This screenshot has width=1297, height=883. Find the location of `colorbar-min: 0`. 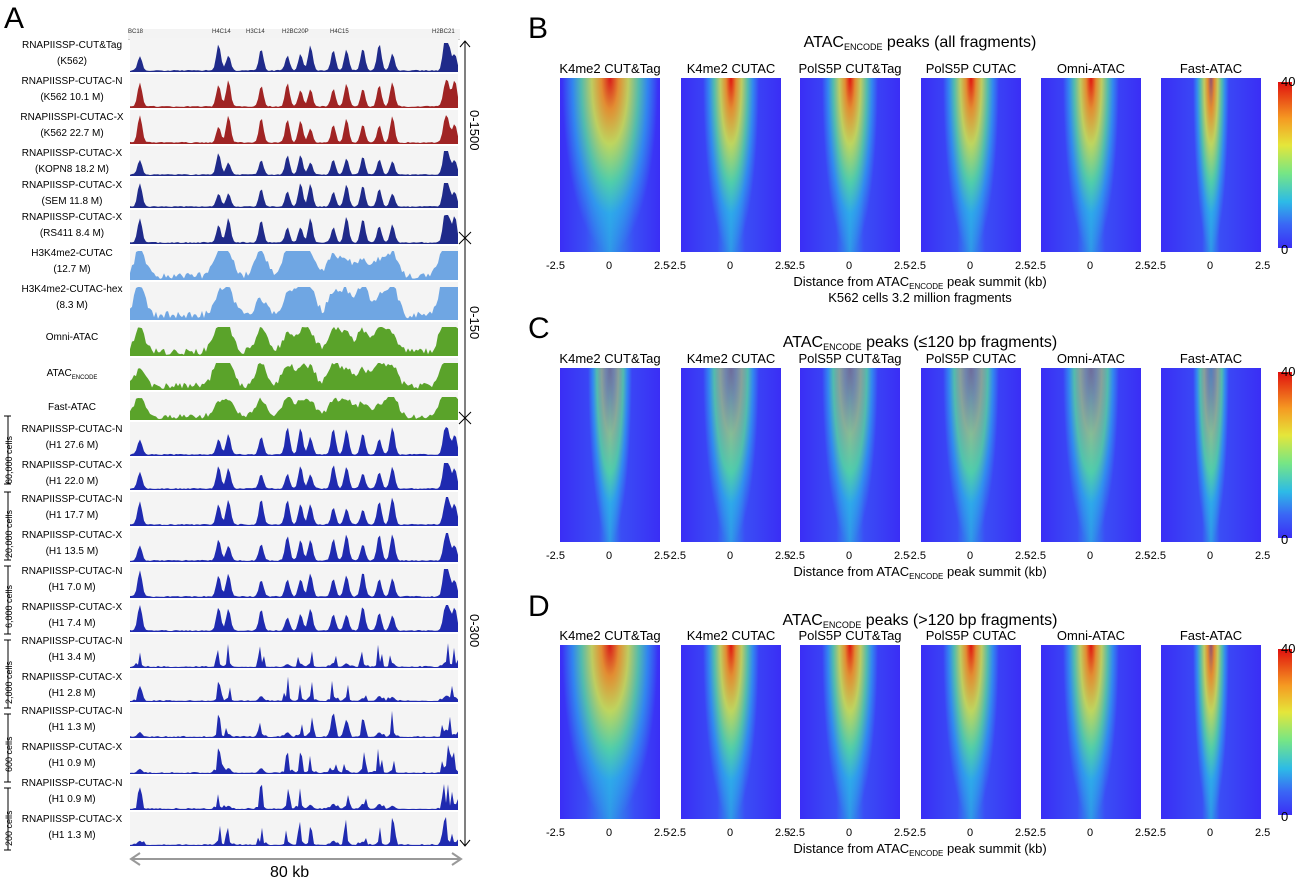

colorbar-min: 0 is located at coordinates (1285, 539).